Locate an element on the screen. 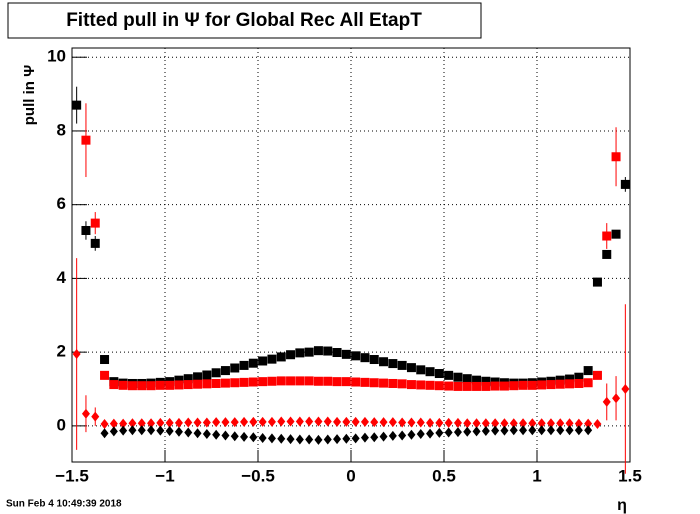 Image resolution: width=700 pixels, height=514 pixels. y-tick-label: 0 is located at coordinates (61, 424).